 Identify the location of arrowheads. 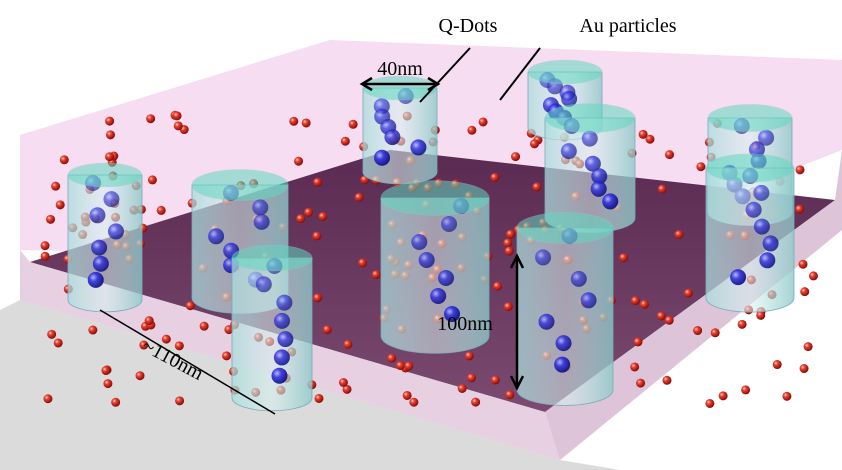
(517, 322).